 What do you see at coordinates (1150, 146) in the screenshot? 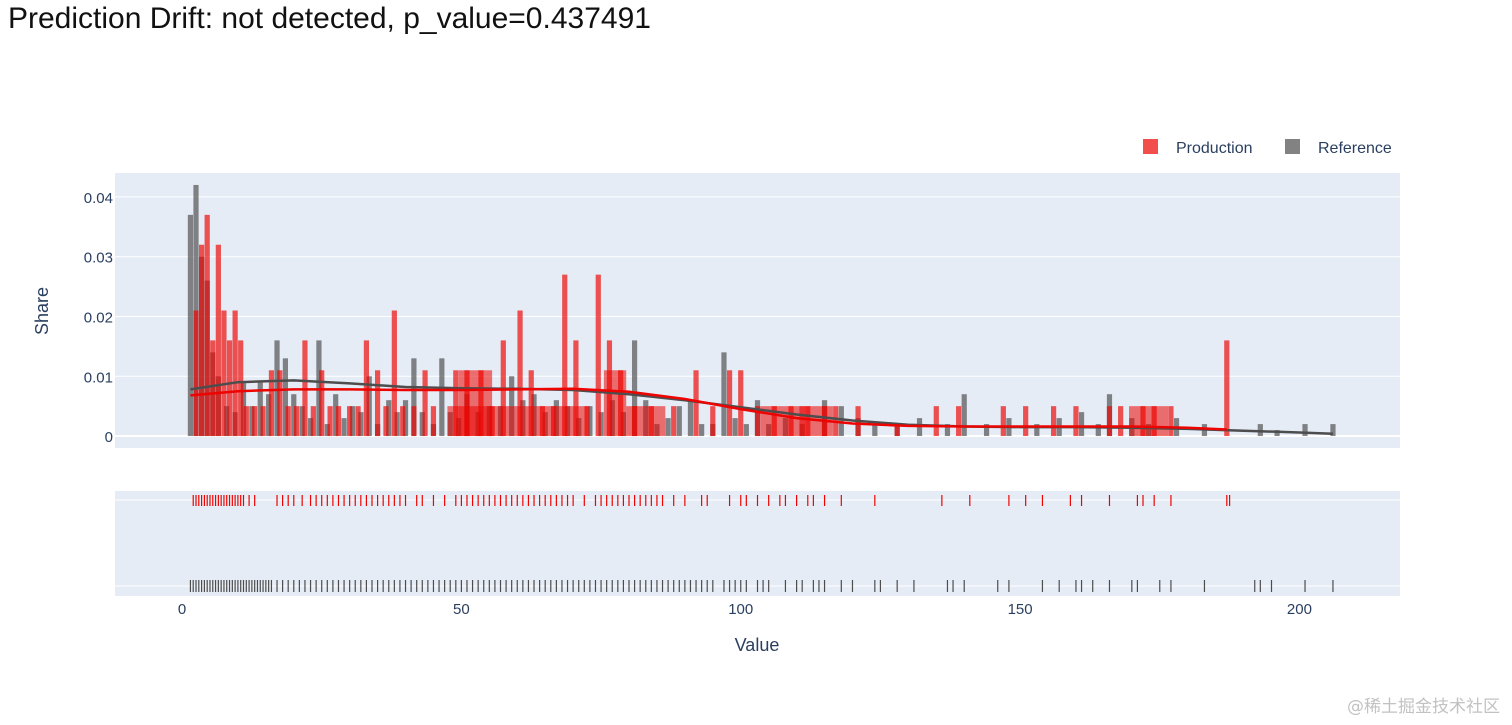
I see `legend-swatch-production` at bounding box center [1150, 146].